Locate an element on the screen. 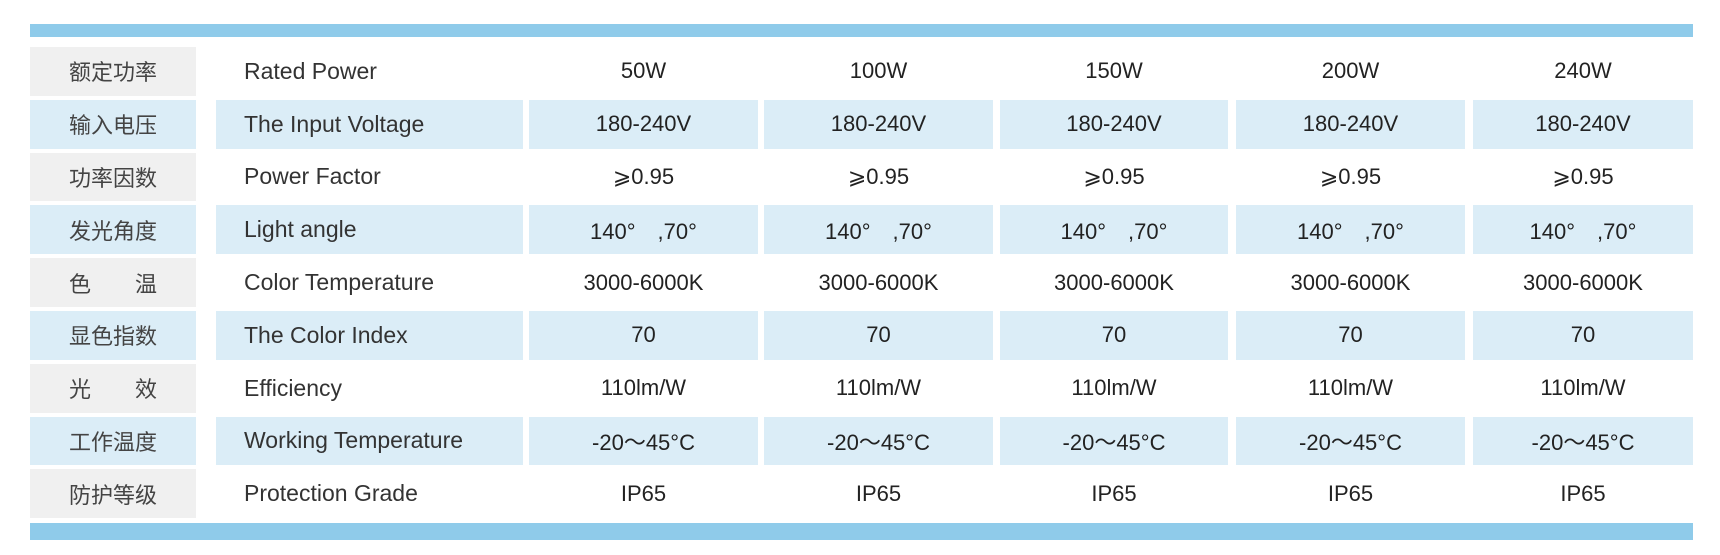 Image resolution: width=1720 pixels, height=555 pixels. row-label-zh: 功率因数 is located at coordinates (113, 177).